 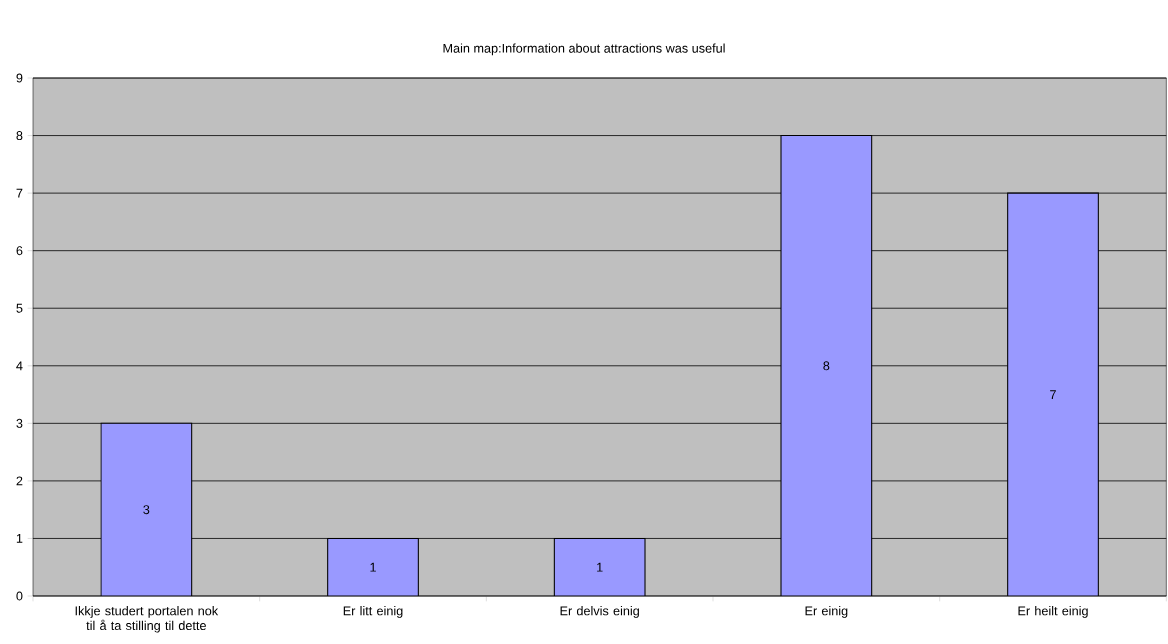 I want to click on x-tick-label: Ikkje studert portalen nok til å ta stilling til dette, so click(x=147, y=619).